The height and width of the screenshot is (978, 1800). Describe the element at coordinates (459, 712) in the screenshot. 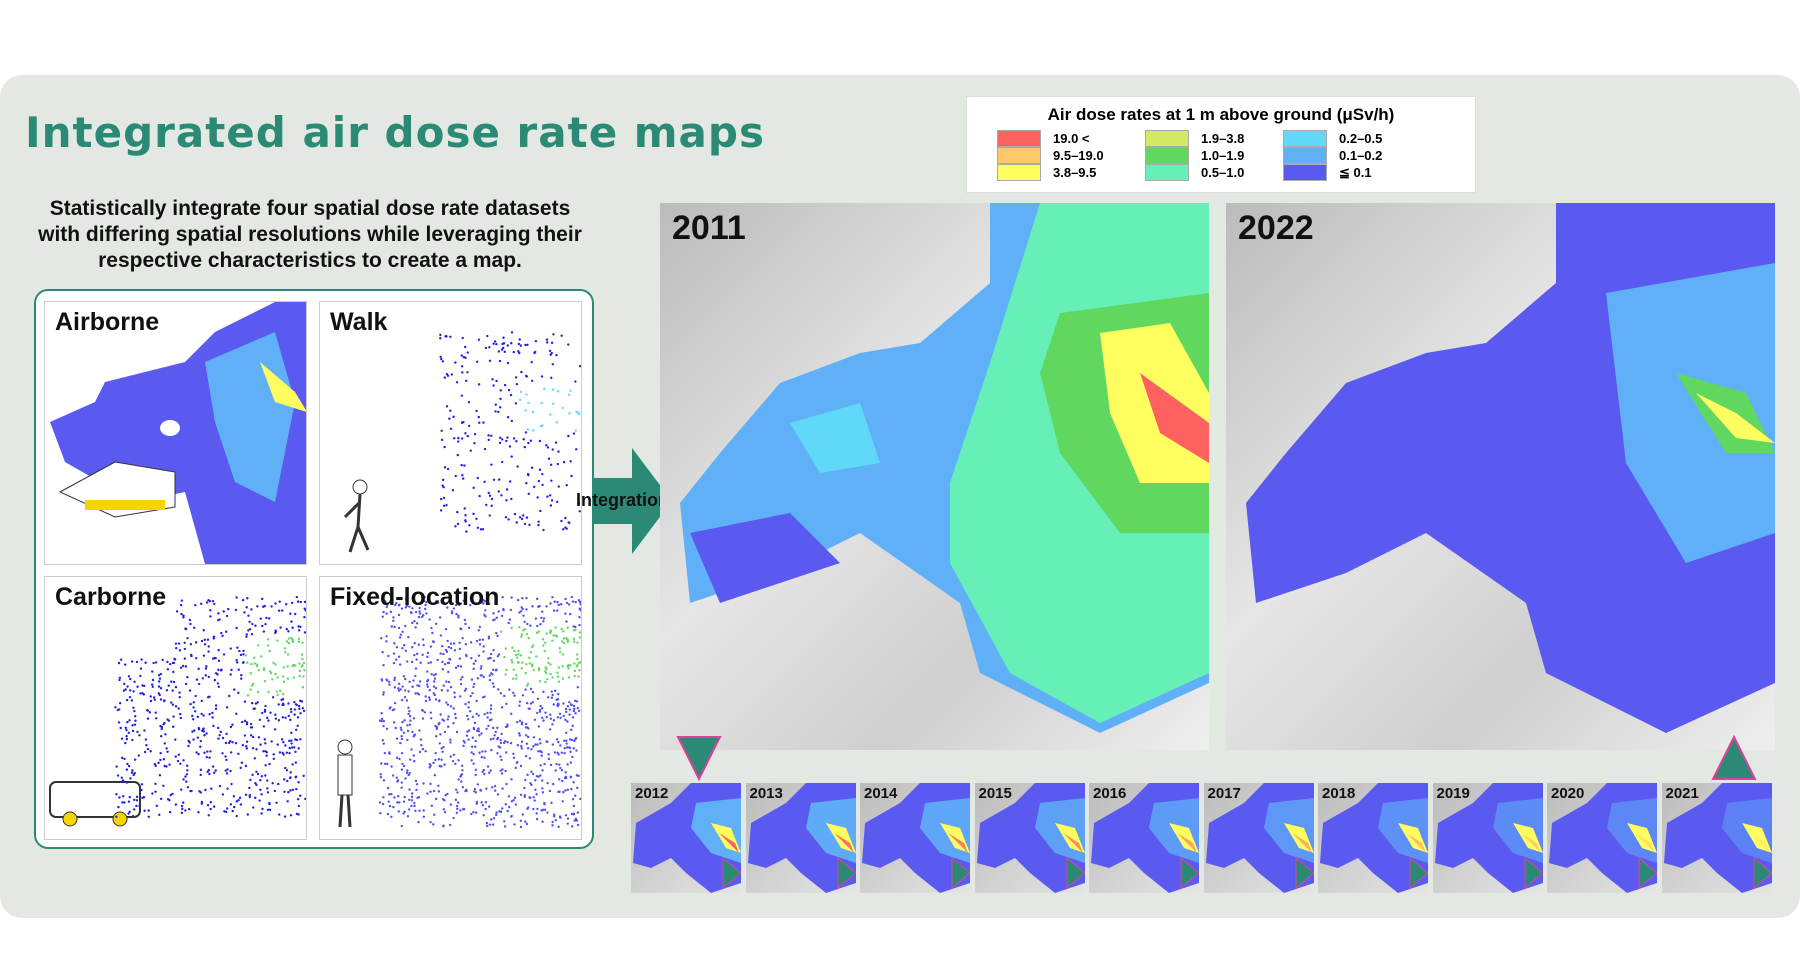

I see `fixed-location-points` at that location.